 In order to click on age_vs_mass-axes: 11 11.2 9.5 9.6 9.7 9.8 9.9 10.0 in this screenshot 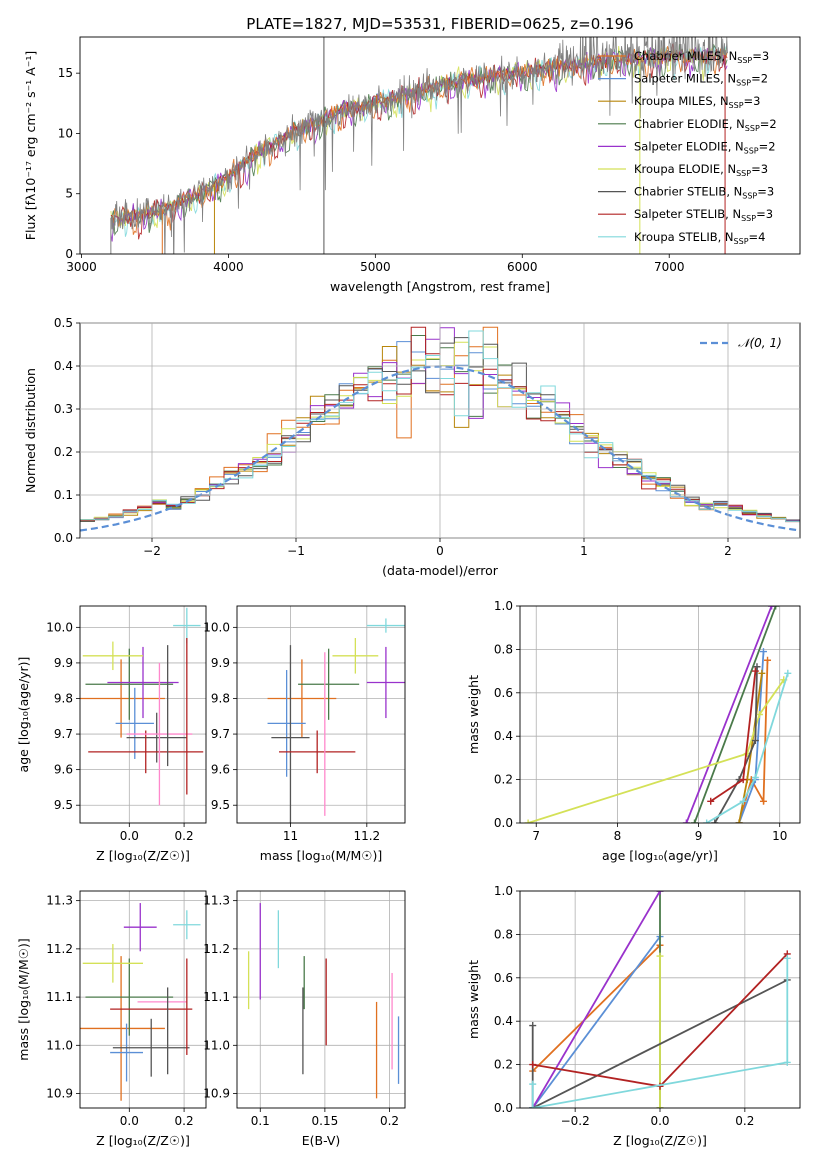, I will do `click(304, 724)`.